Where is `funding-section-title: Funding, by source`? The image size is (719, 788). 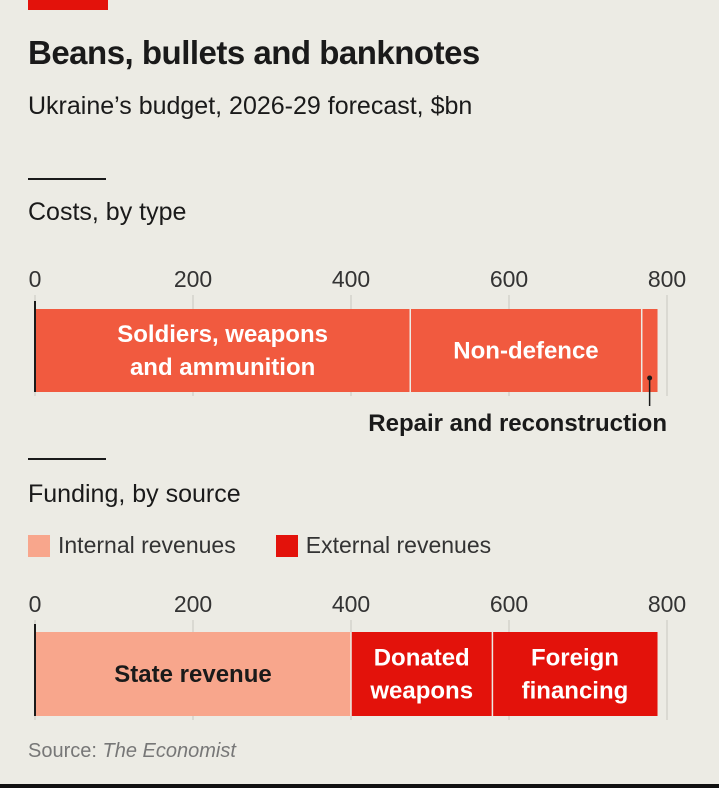 funding-section-title: Funding, by source is located at coordinates (134, 494).